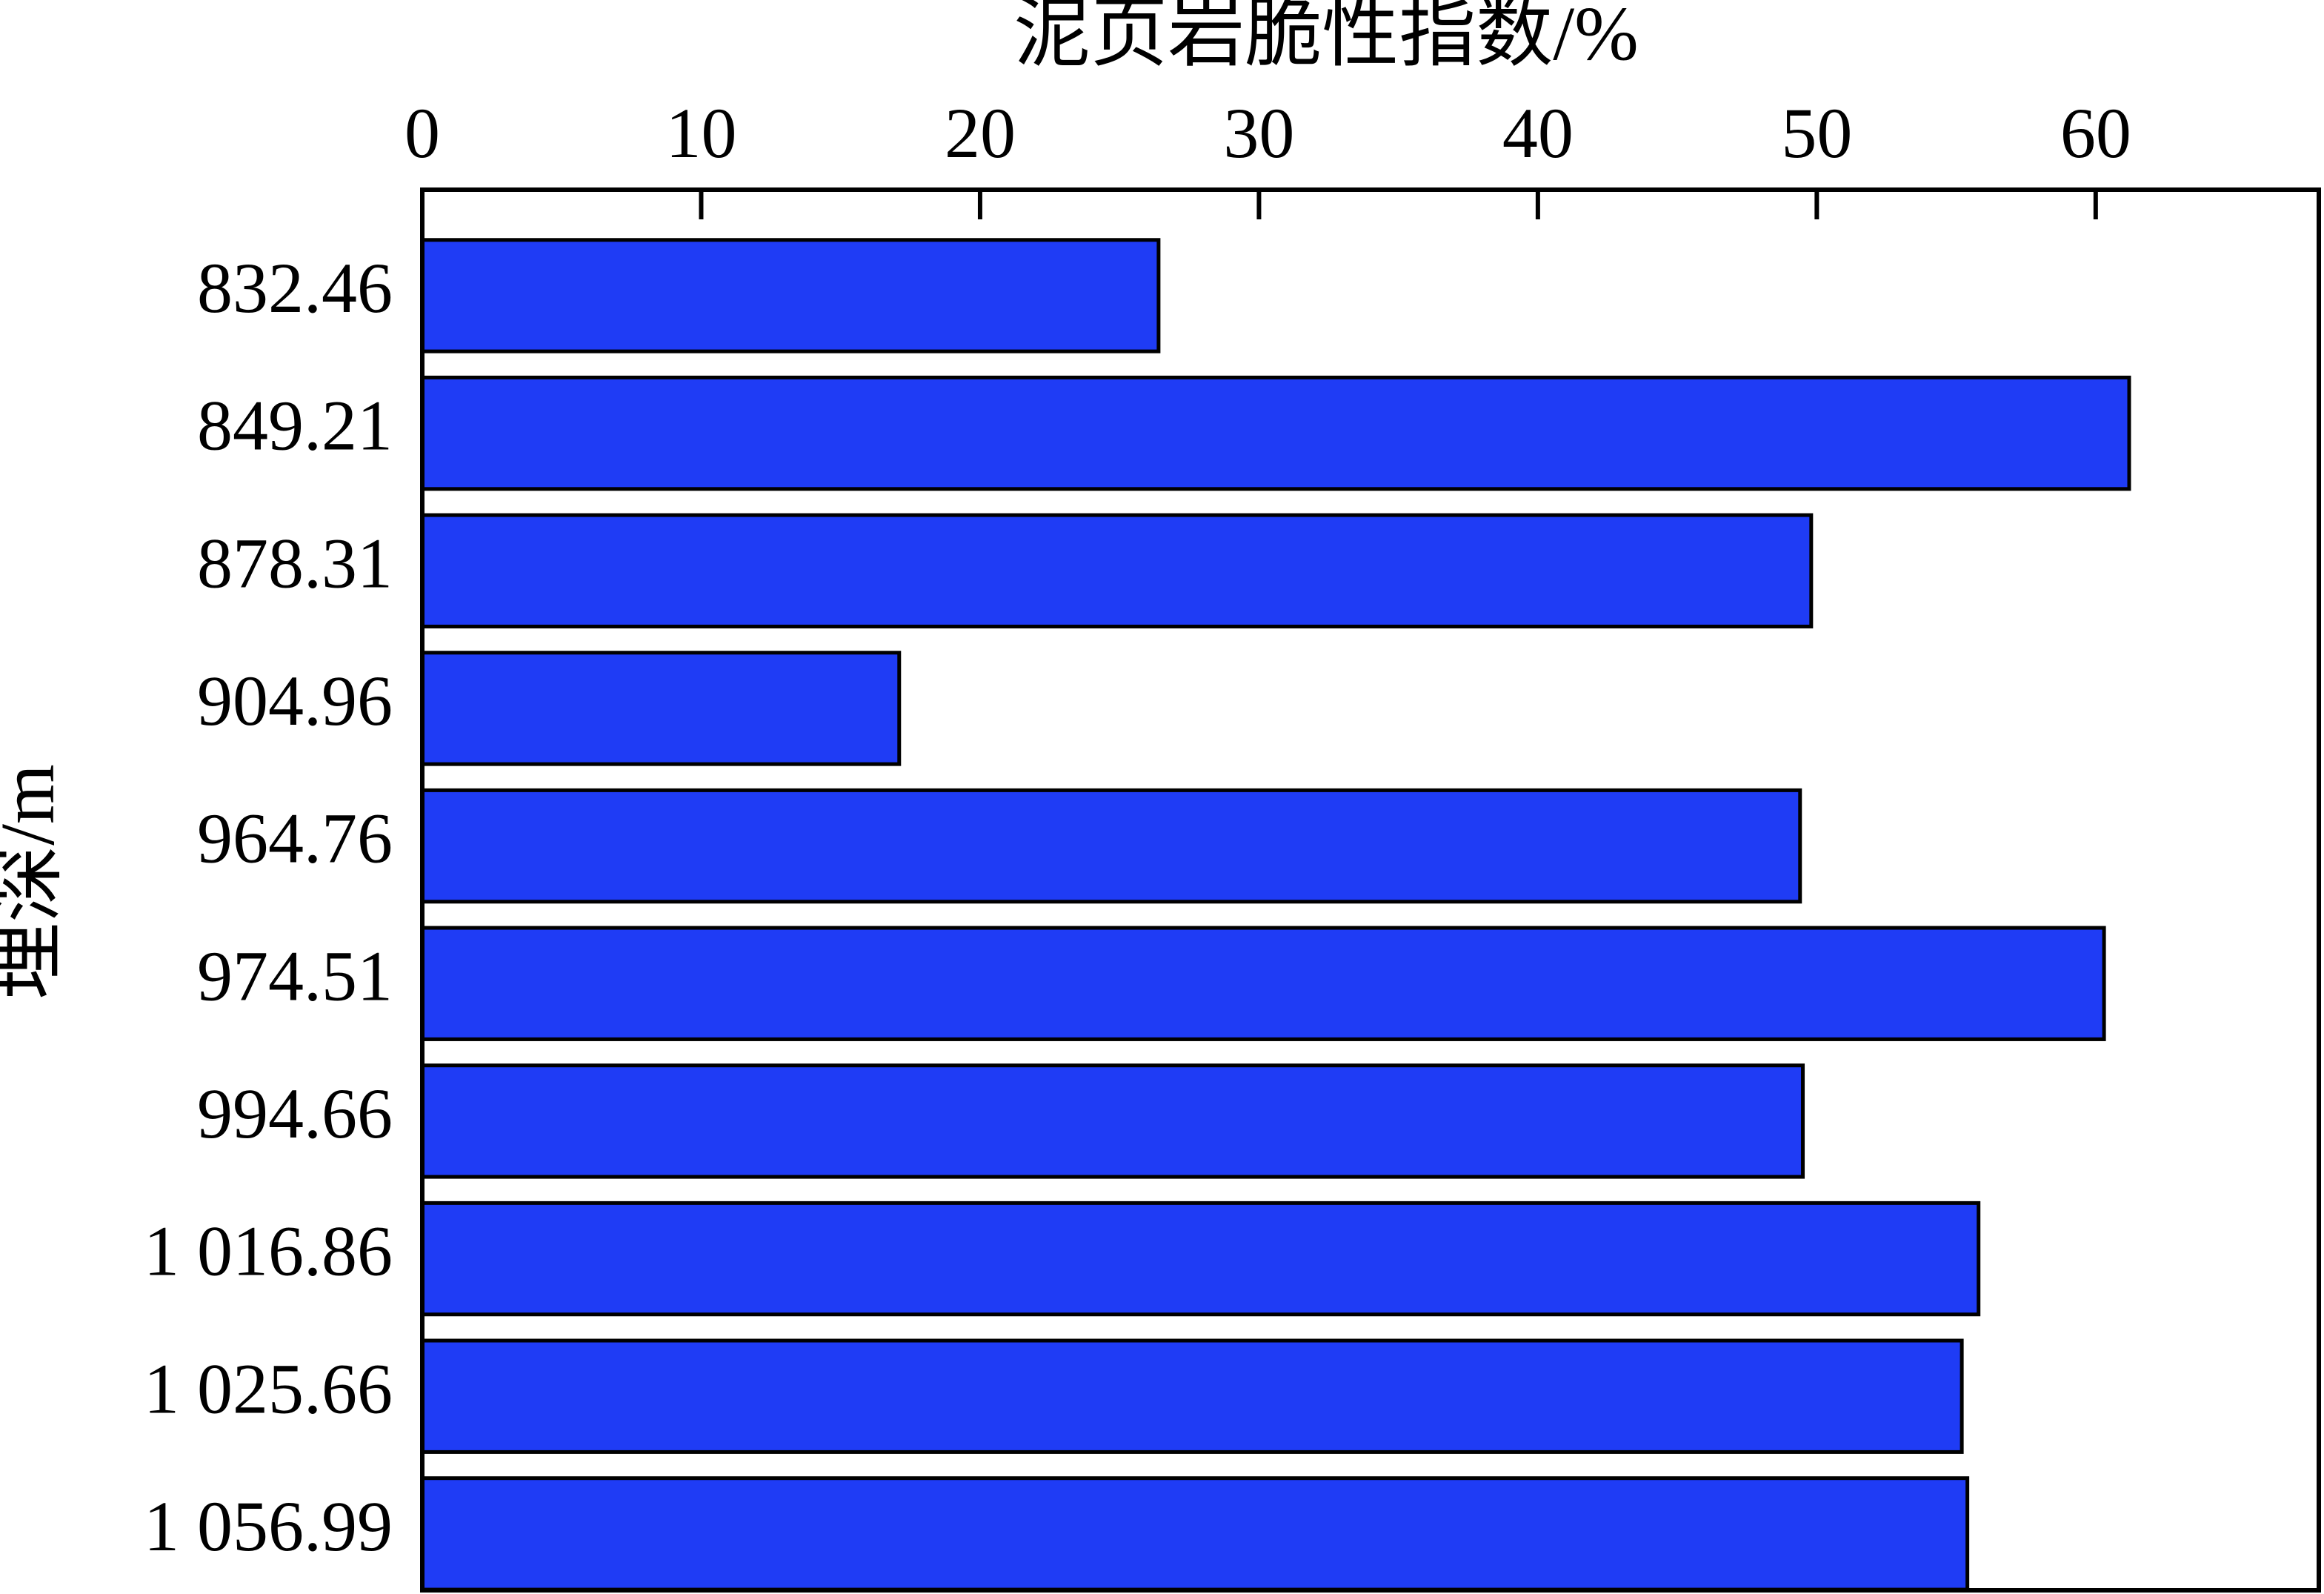 Image resolution: width=2324 pixels, height=1594 pixels. What do you see at coordinates (700, 133) in the screenshot?
I see `x-tick-label: 10` at bounding box center [700, 133].